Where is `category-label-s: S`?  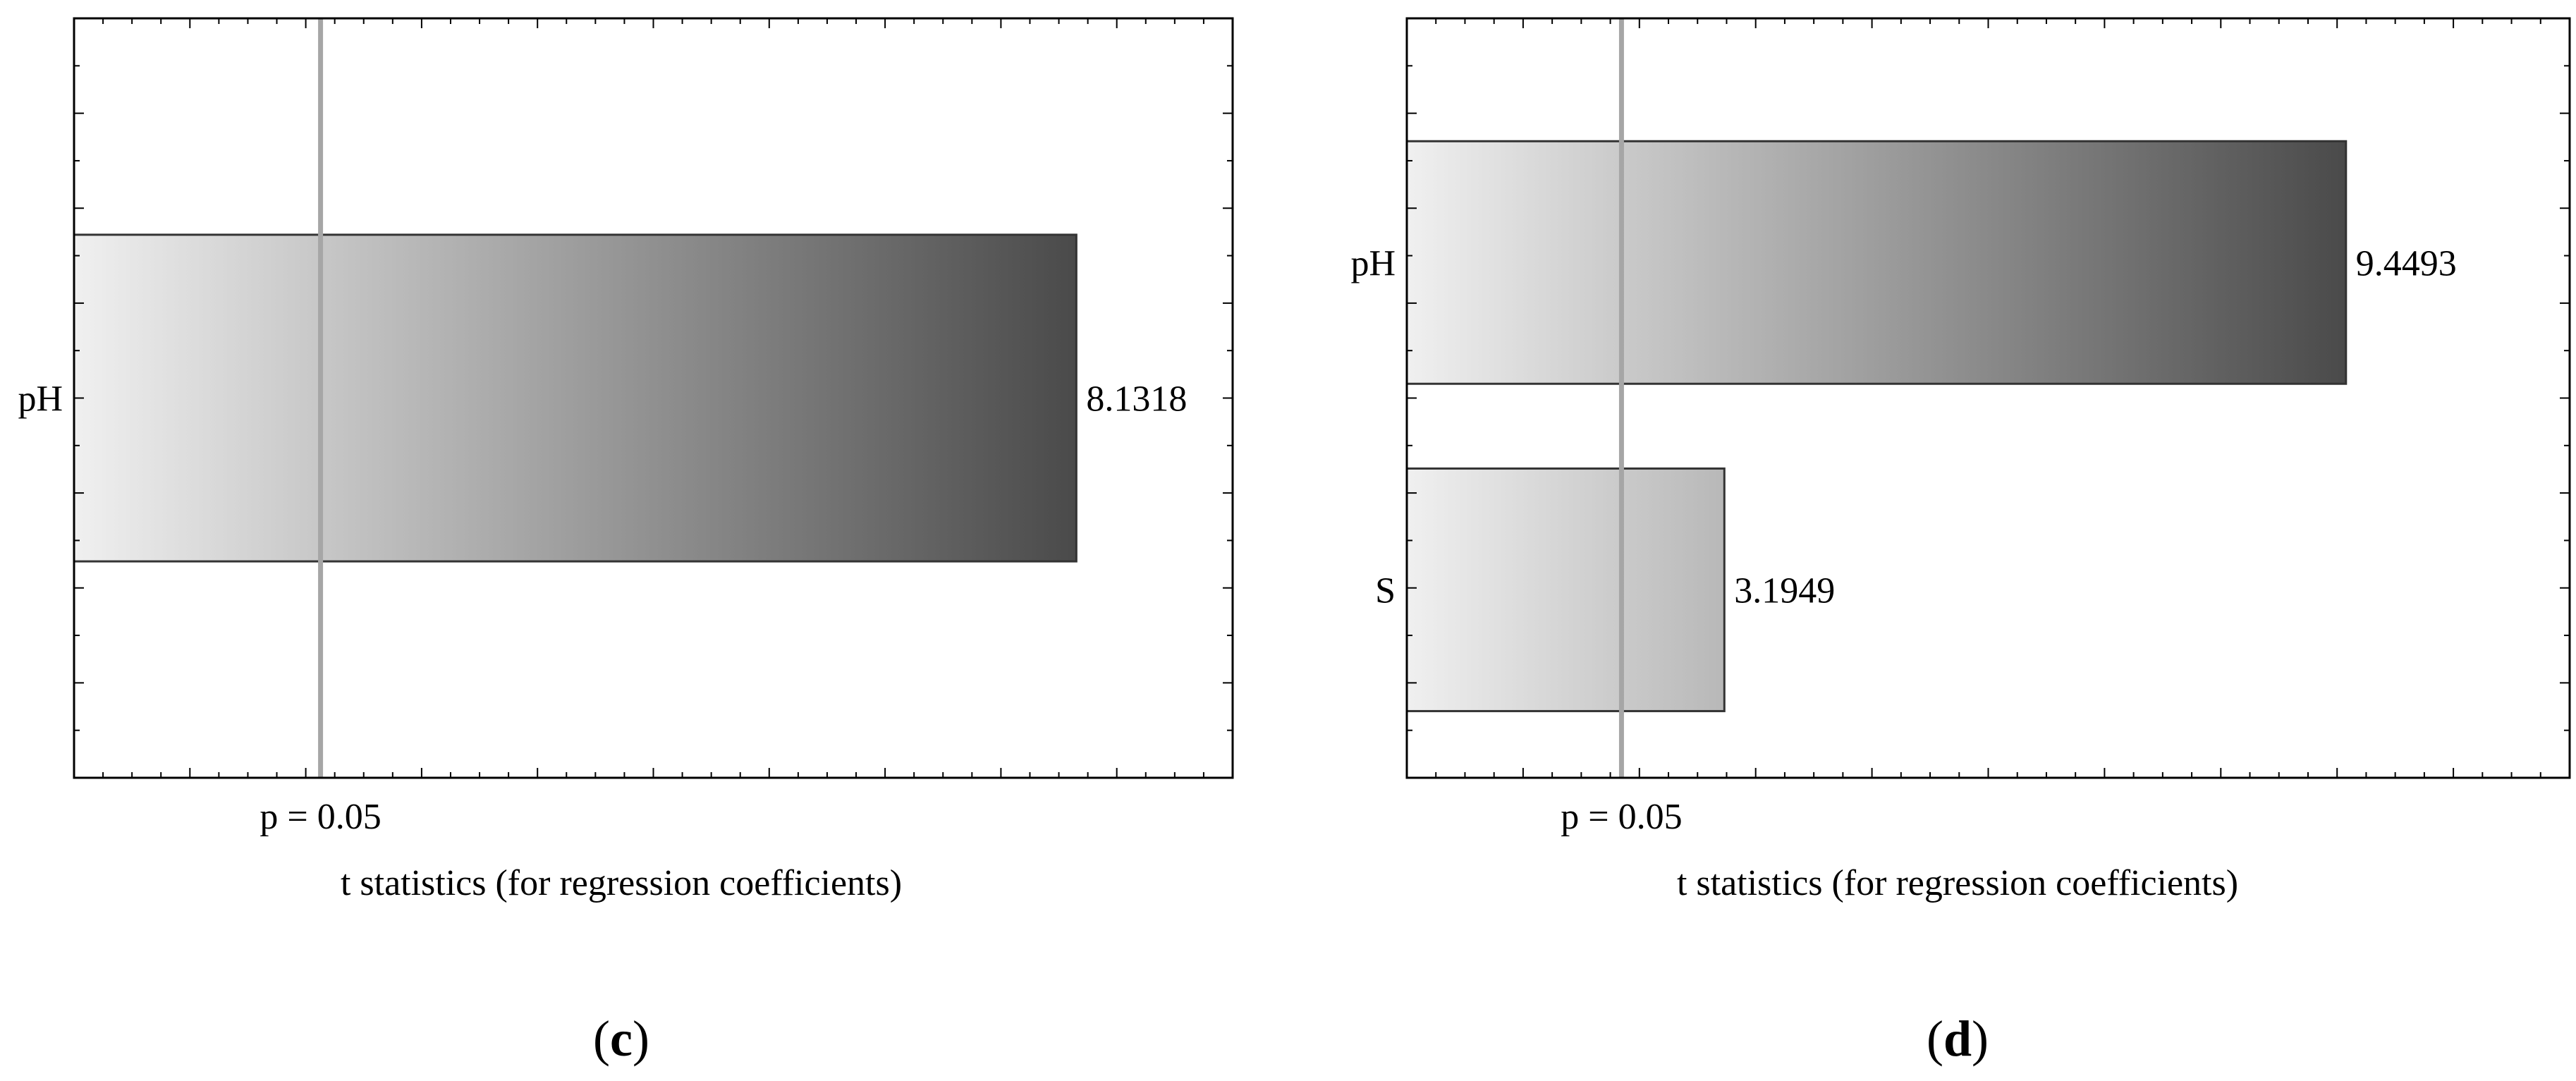 category-label-s: S is located at coordinates (1386, 590).